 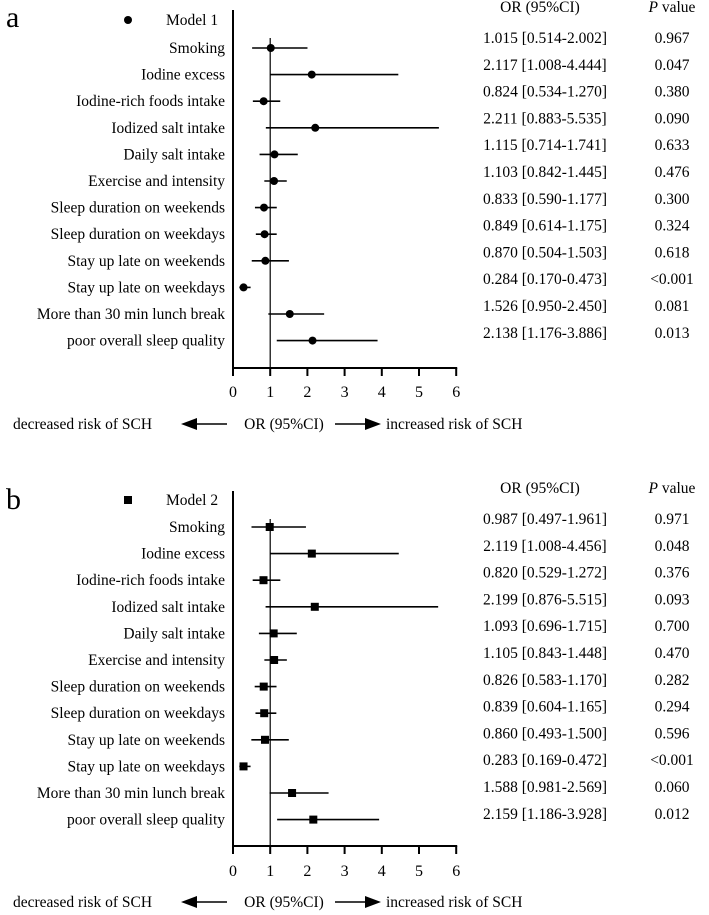 I want to click on table-p-value: 0.081, so click(x=672, y=306).